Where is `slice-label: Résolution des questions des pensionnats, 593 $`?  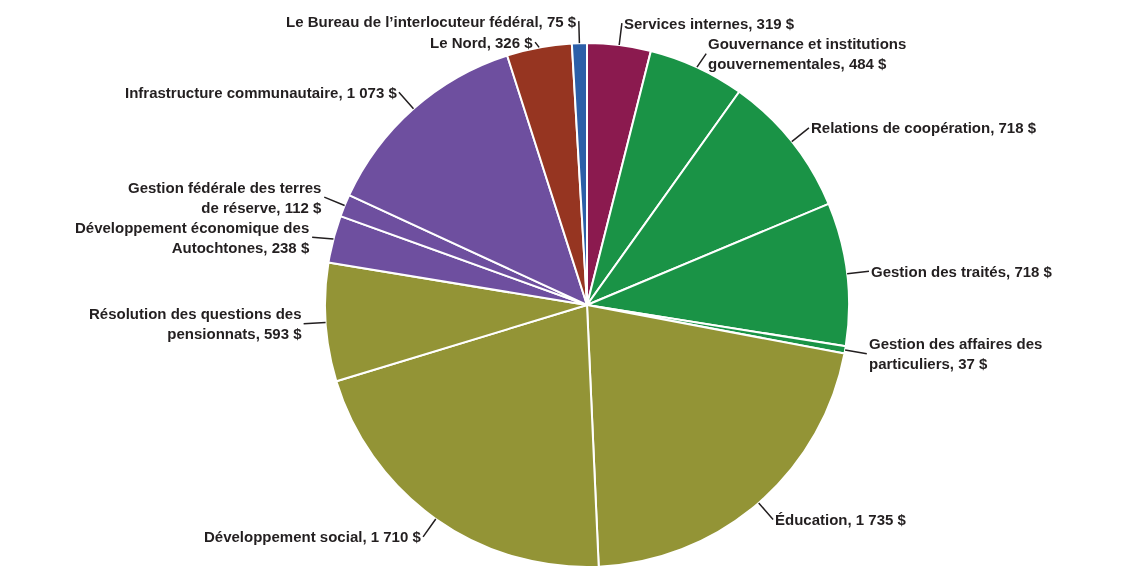 slice-label: Résolution des questions des pensionnats, 593 $ is located at coordinates (196, 323).